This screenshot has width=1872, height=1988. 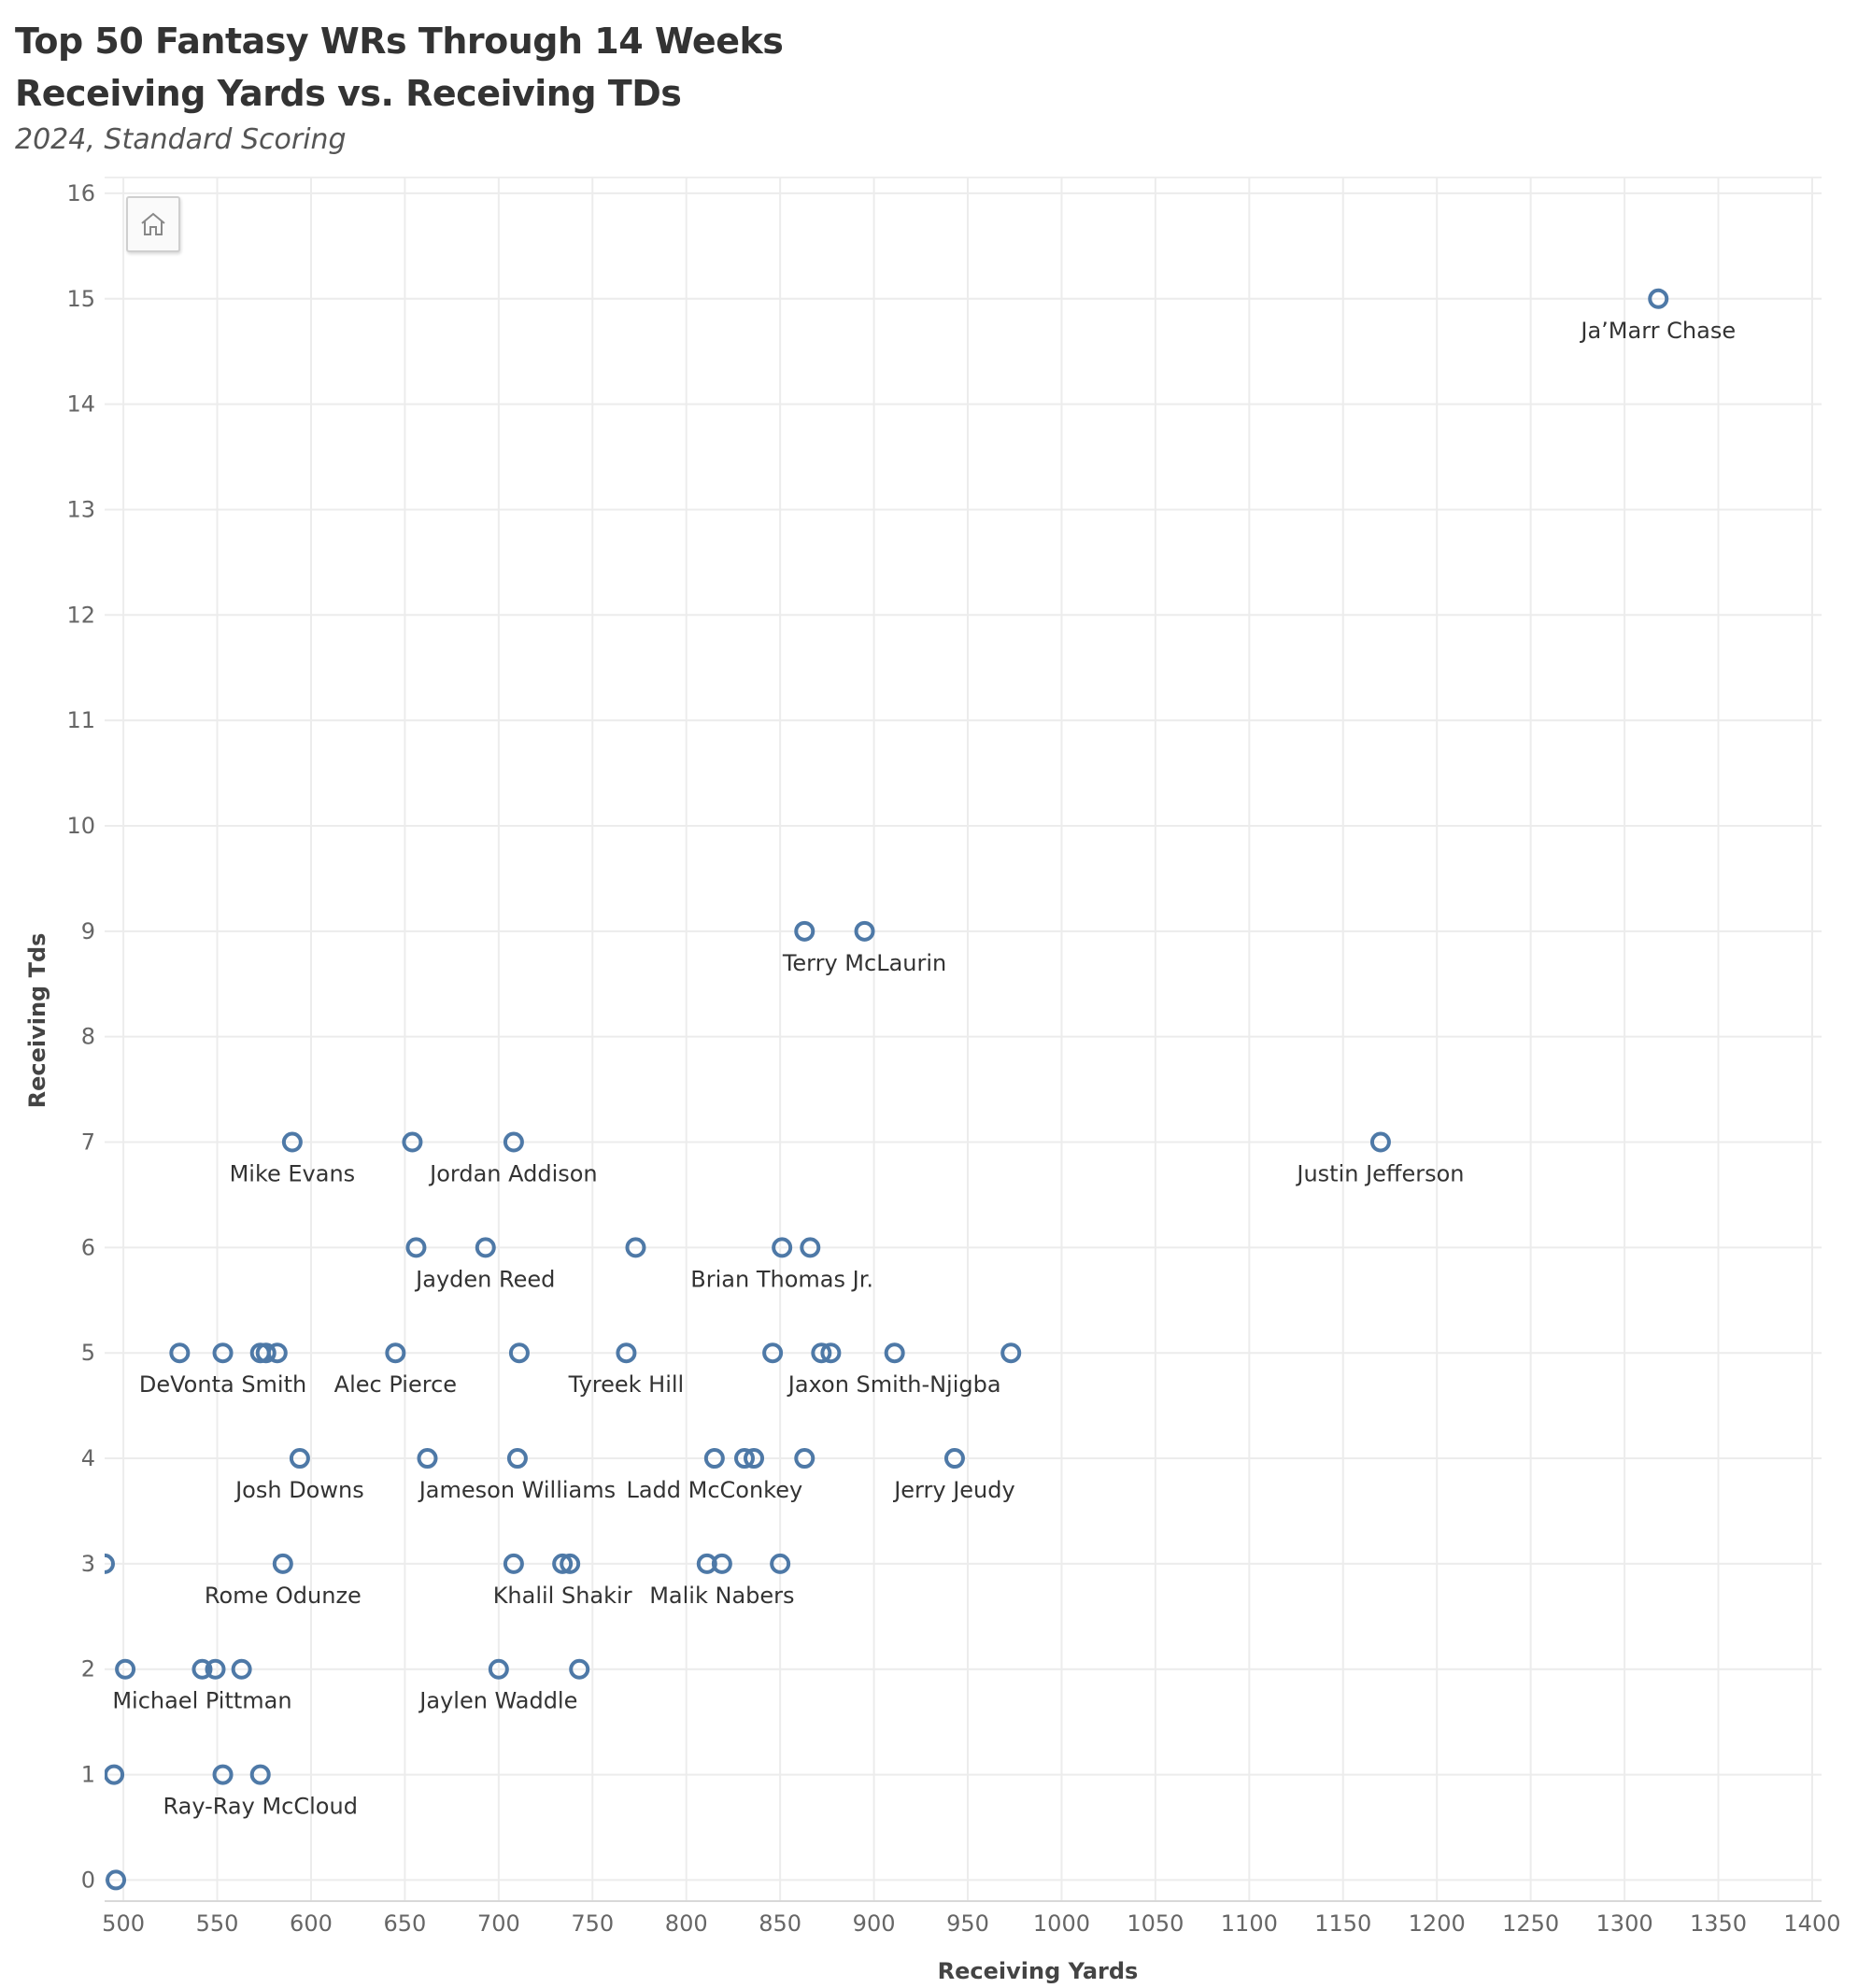 I want to click on point-label: Jayden Reed, so click(x=484, y=1279).